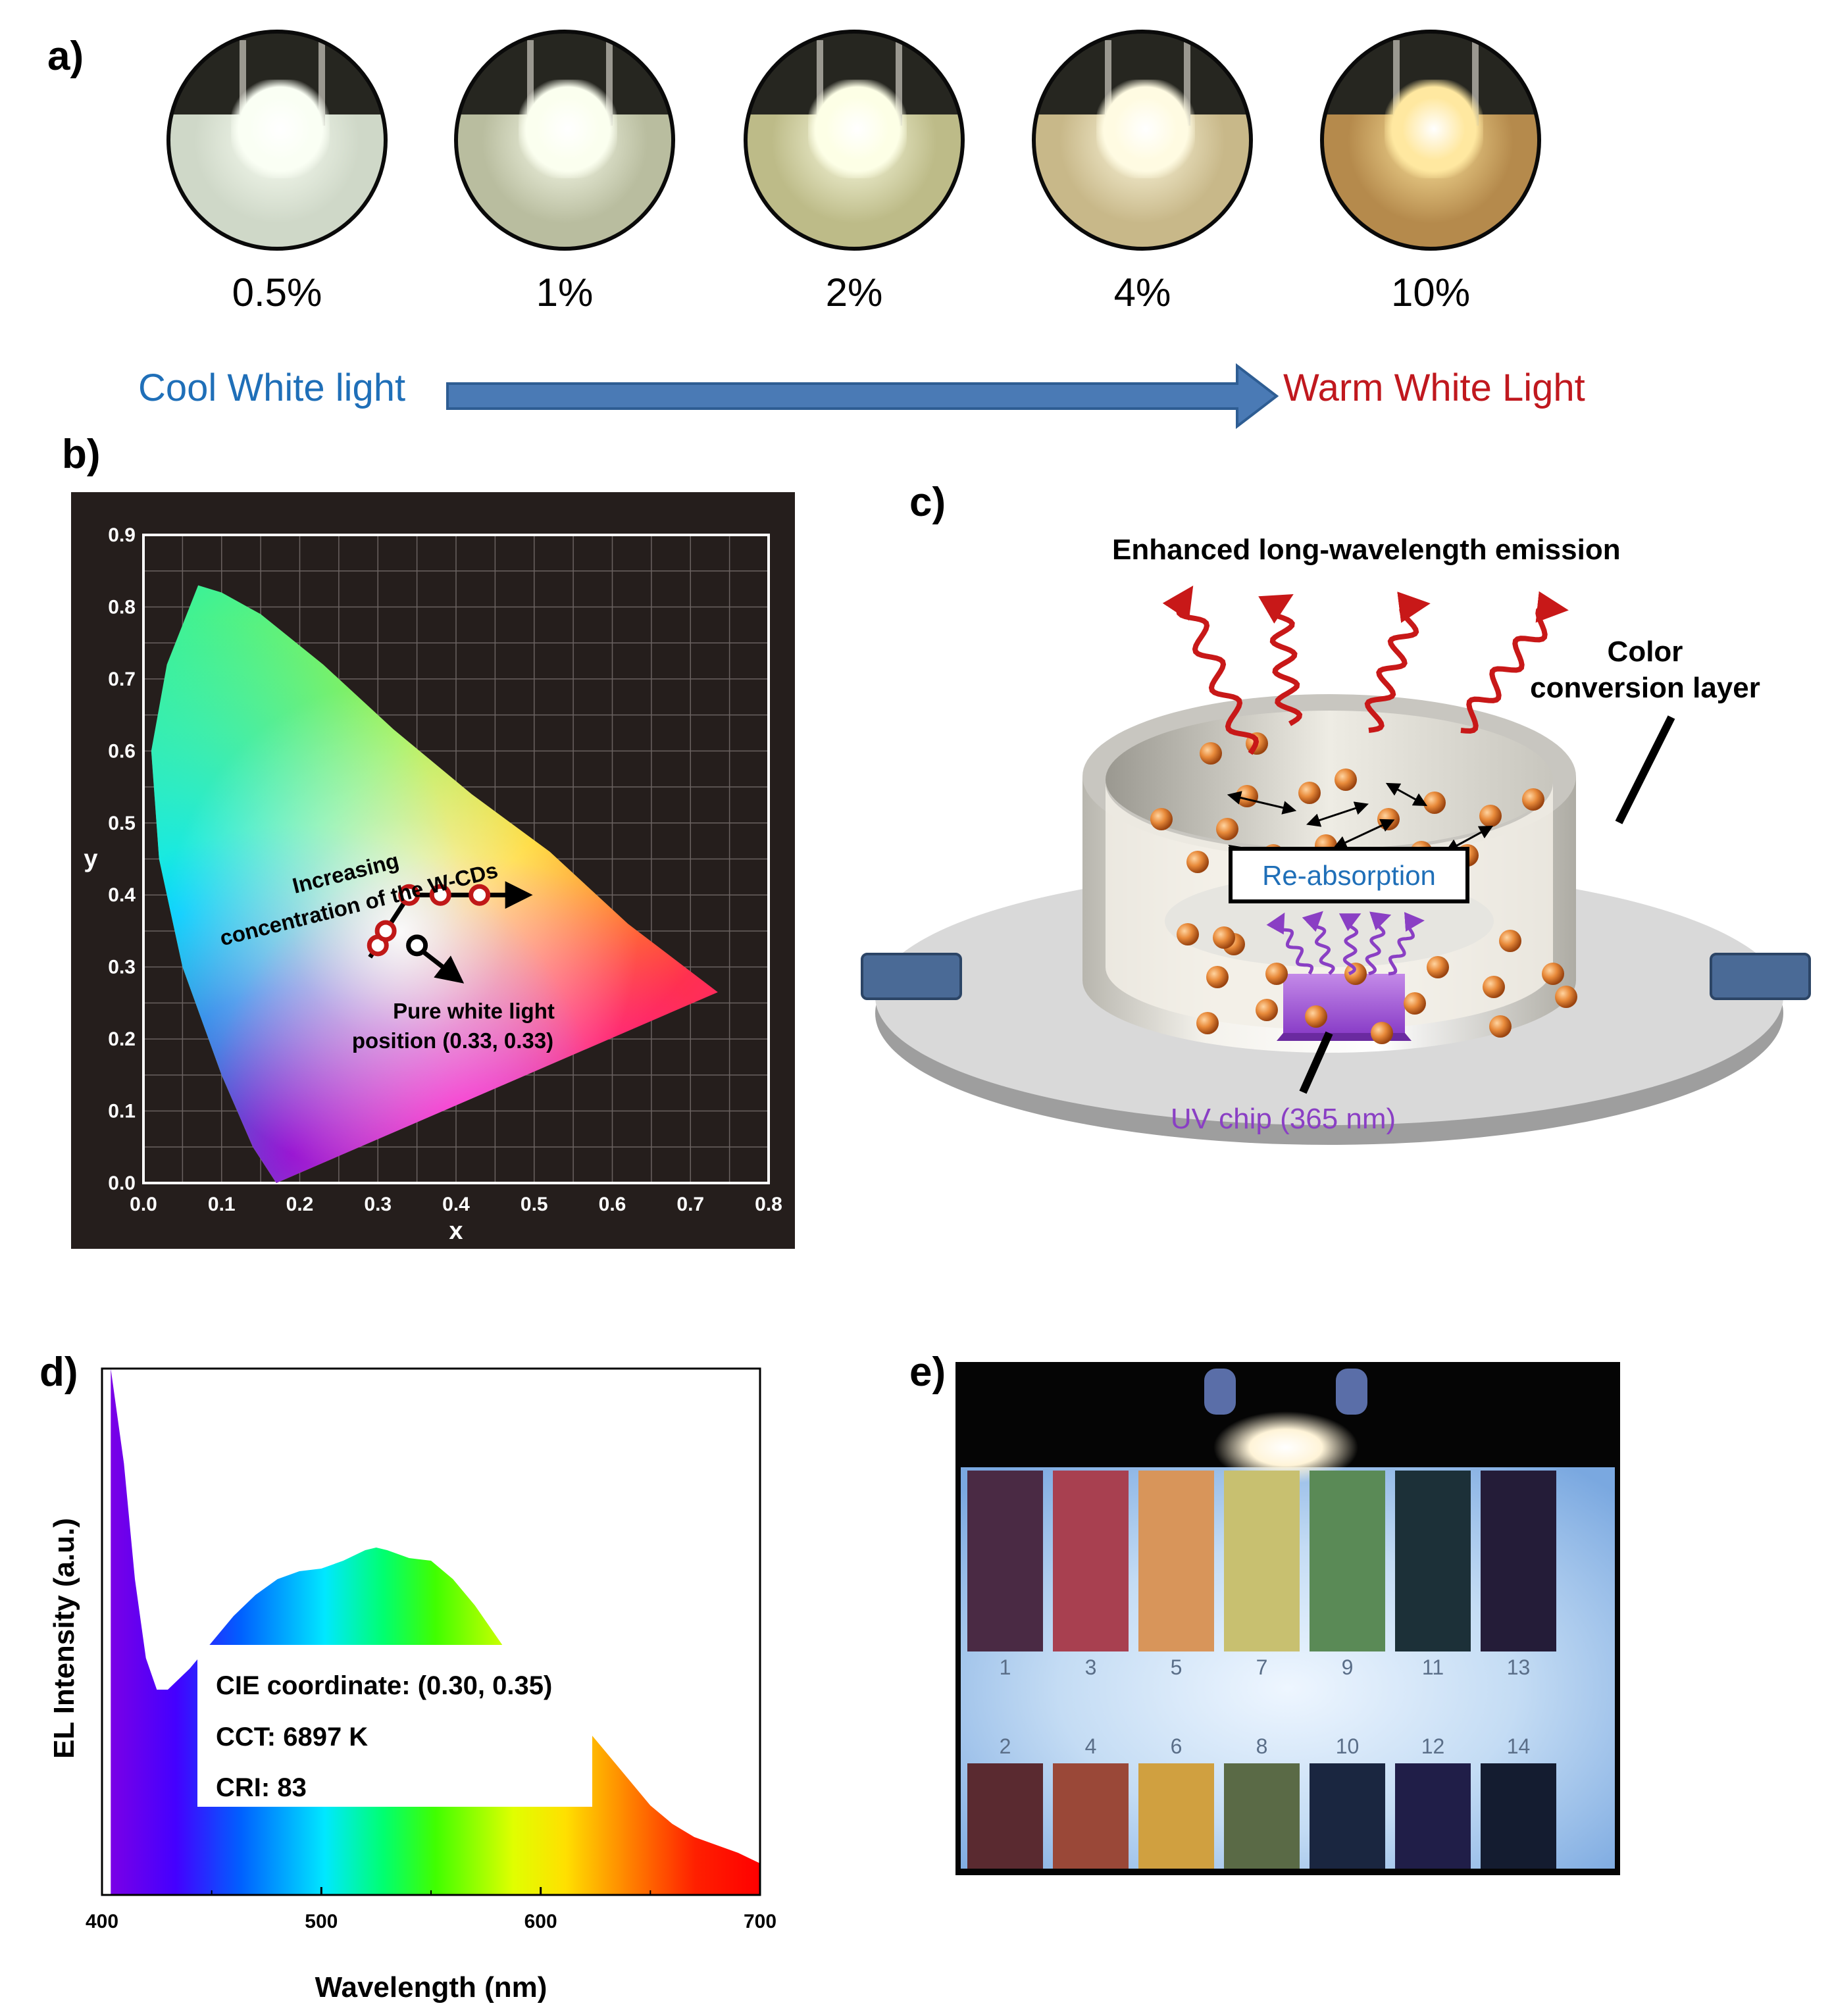 Image resolution: width=1832 pixels, height=2016 pixels. I want to click on panel-b-label: b), so click(81, 454).